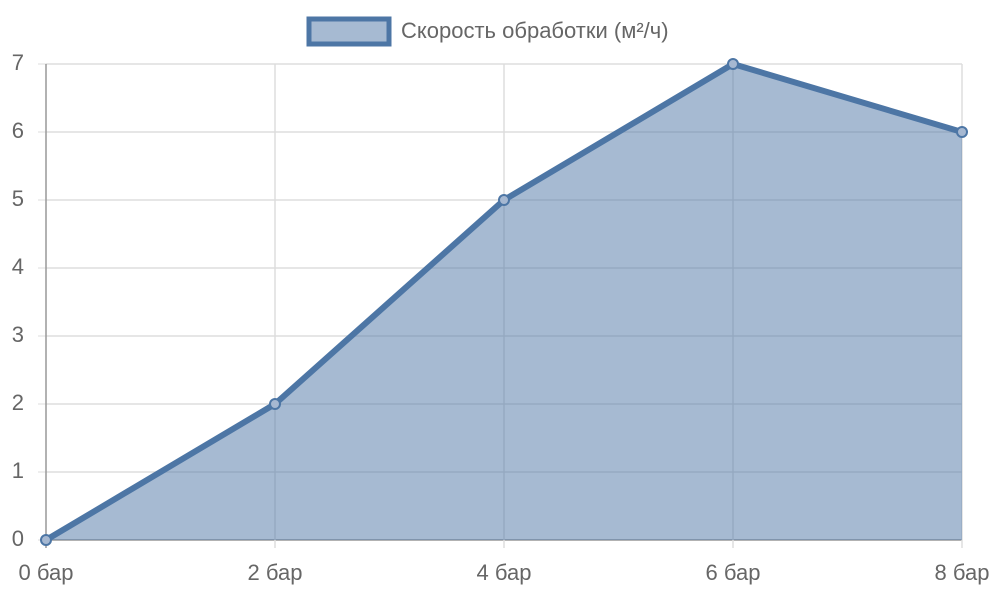 This screenshot has width=1000, height=600. What do you see at coordinates (18, 402) in the screenshot?
I see `y-tick-label: 2` at bounding box center [18, 402].